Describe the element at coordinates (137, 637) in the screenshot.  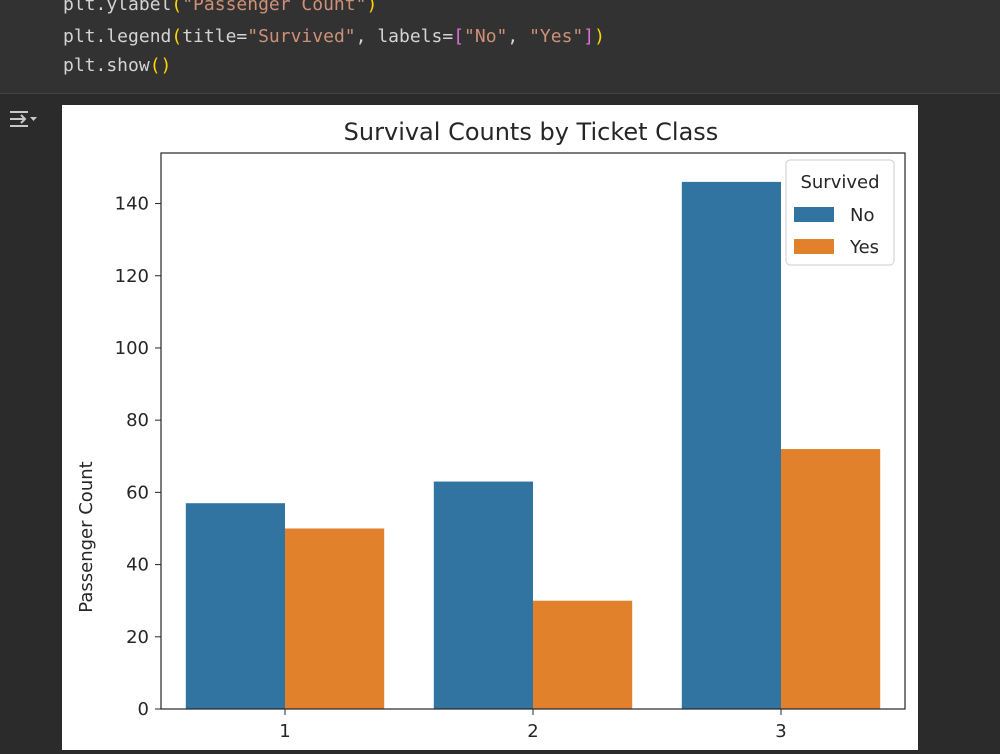
I see `y-tick-label: 20` at that location.